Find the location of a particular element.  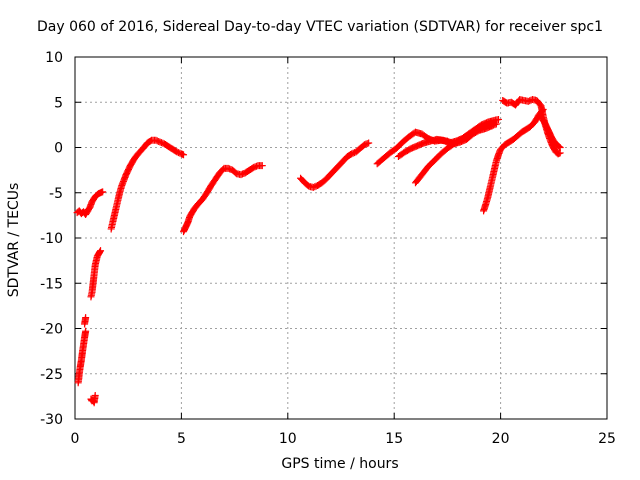

x-tick-label: 15 is located at coordinates (394, 439).